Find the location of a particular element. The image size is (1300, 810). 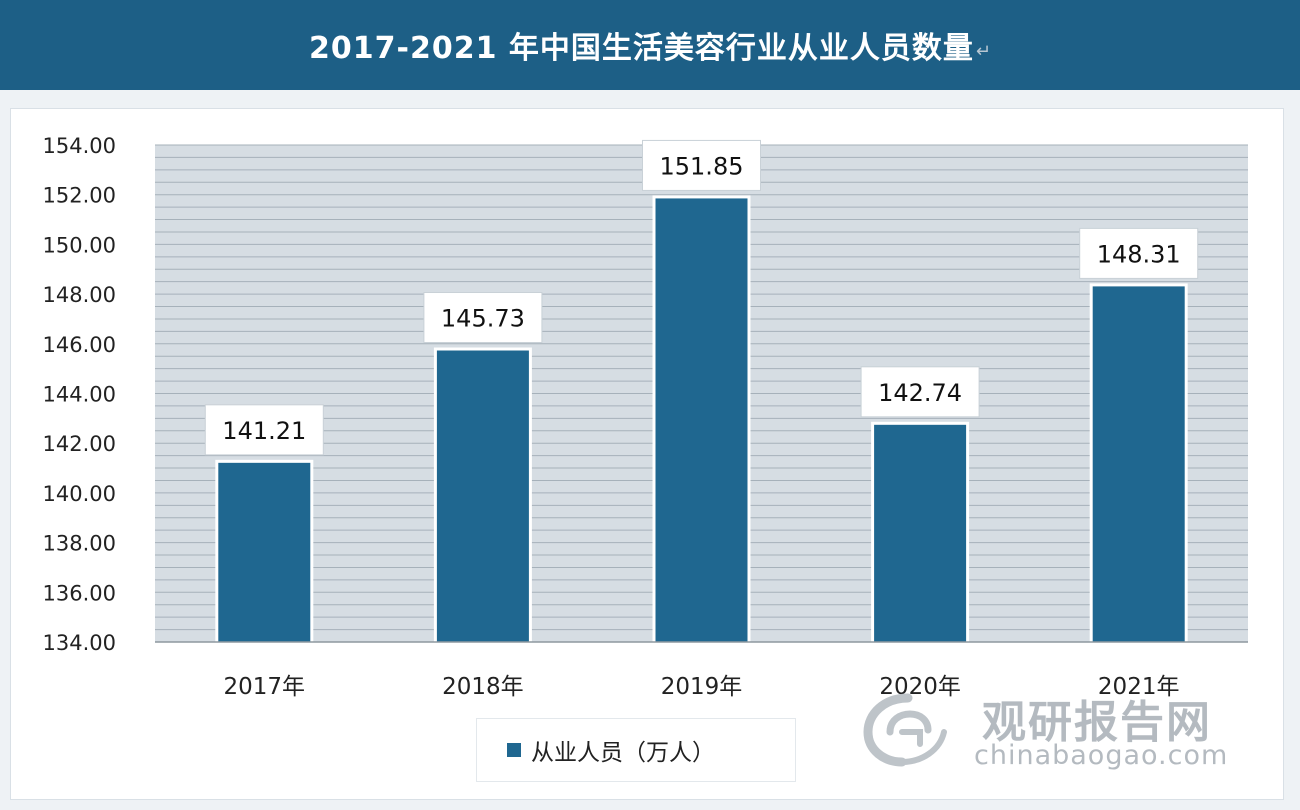

y-tick-label: 148.00 is located at coordinates (79, 295).